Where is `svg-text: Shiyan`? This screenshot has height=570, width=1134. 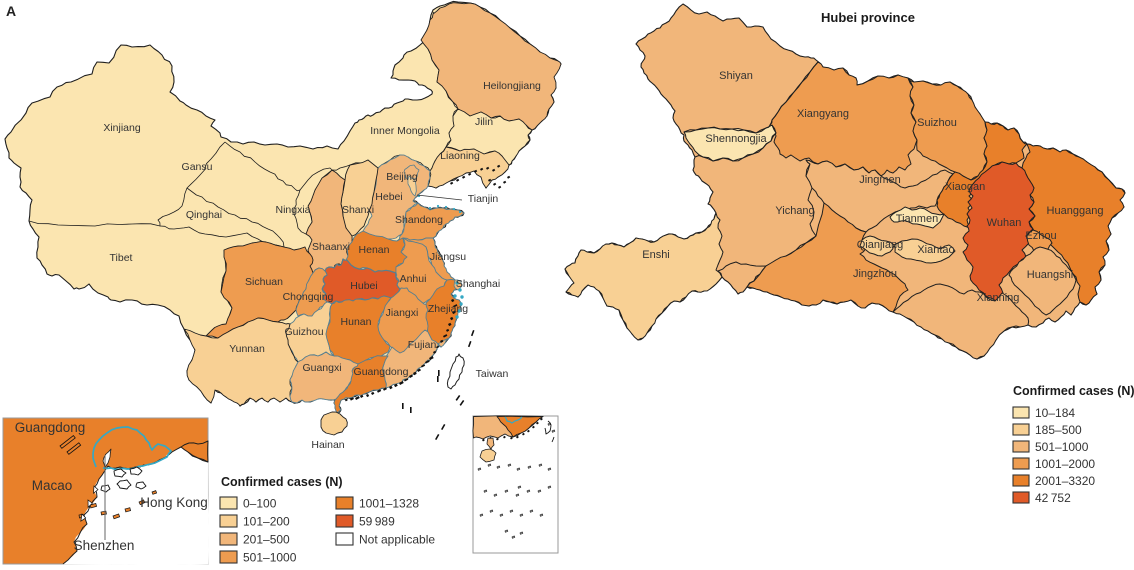 svg-text: Shiyan is located at coordinates (736, 76).